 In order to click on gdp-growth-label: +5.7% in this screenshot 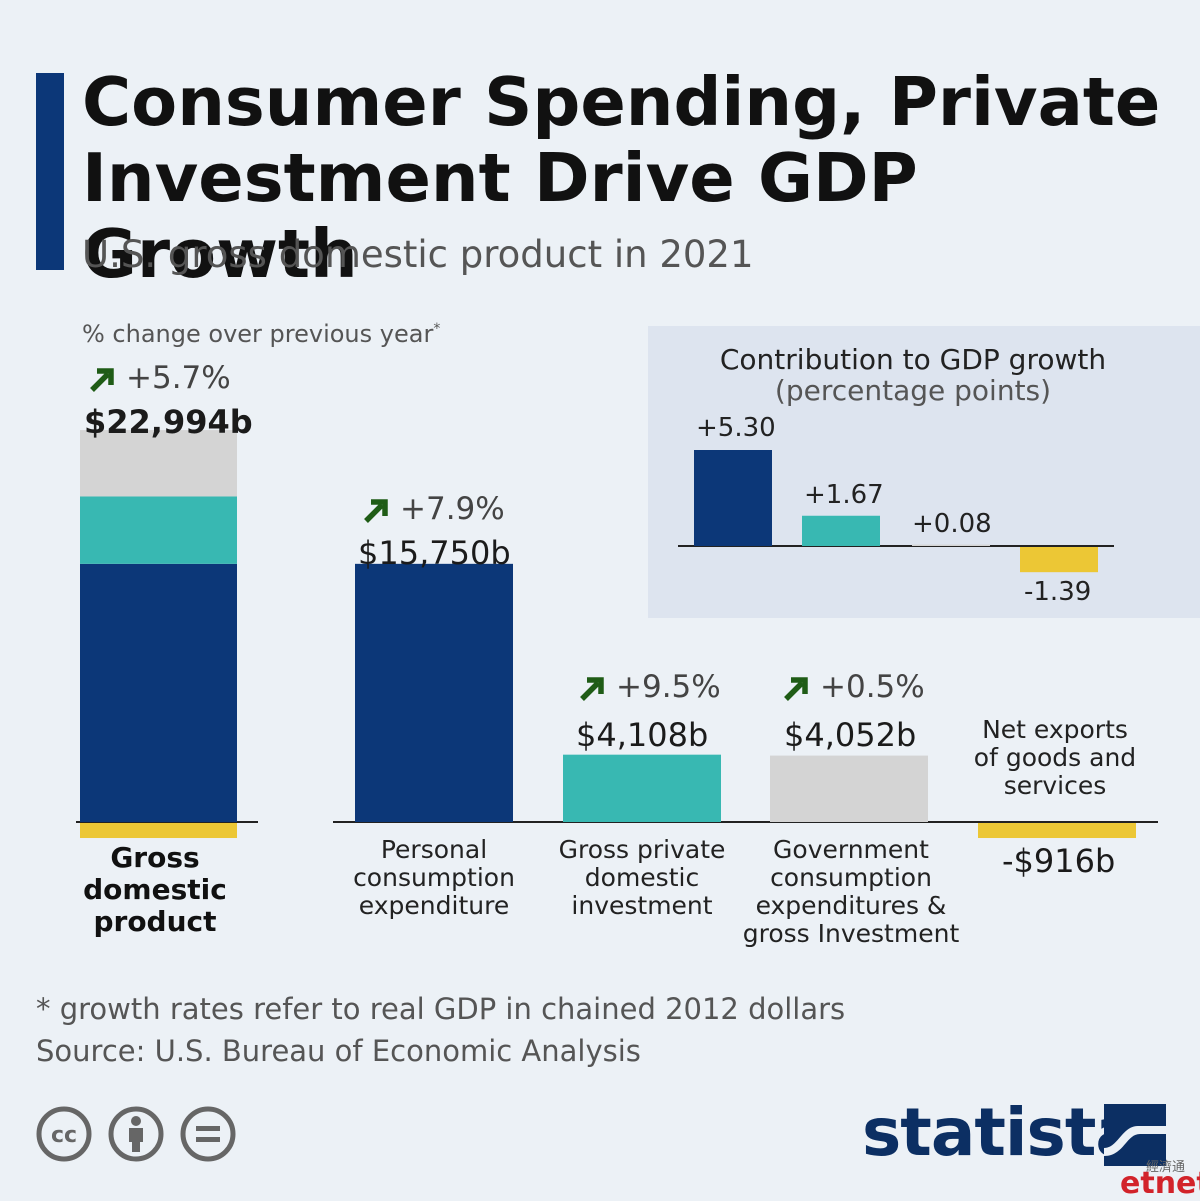, I will do `click(159, 378)`.